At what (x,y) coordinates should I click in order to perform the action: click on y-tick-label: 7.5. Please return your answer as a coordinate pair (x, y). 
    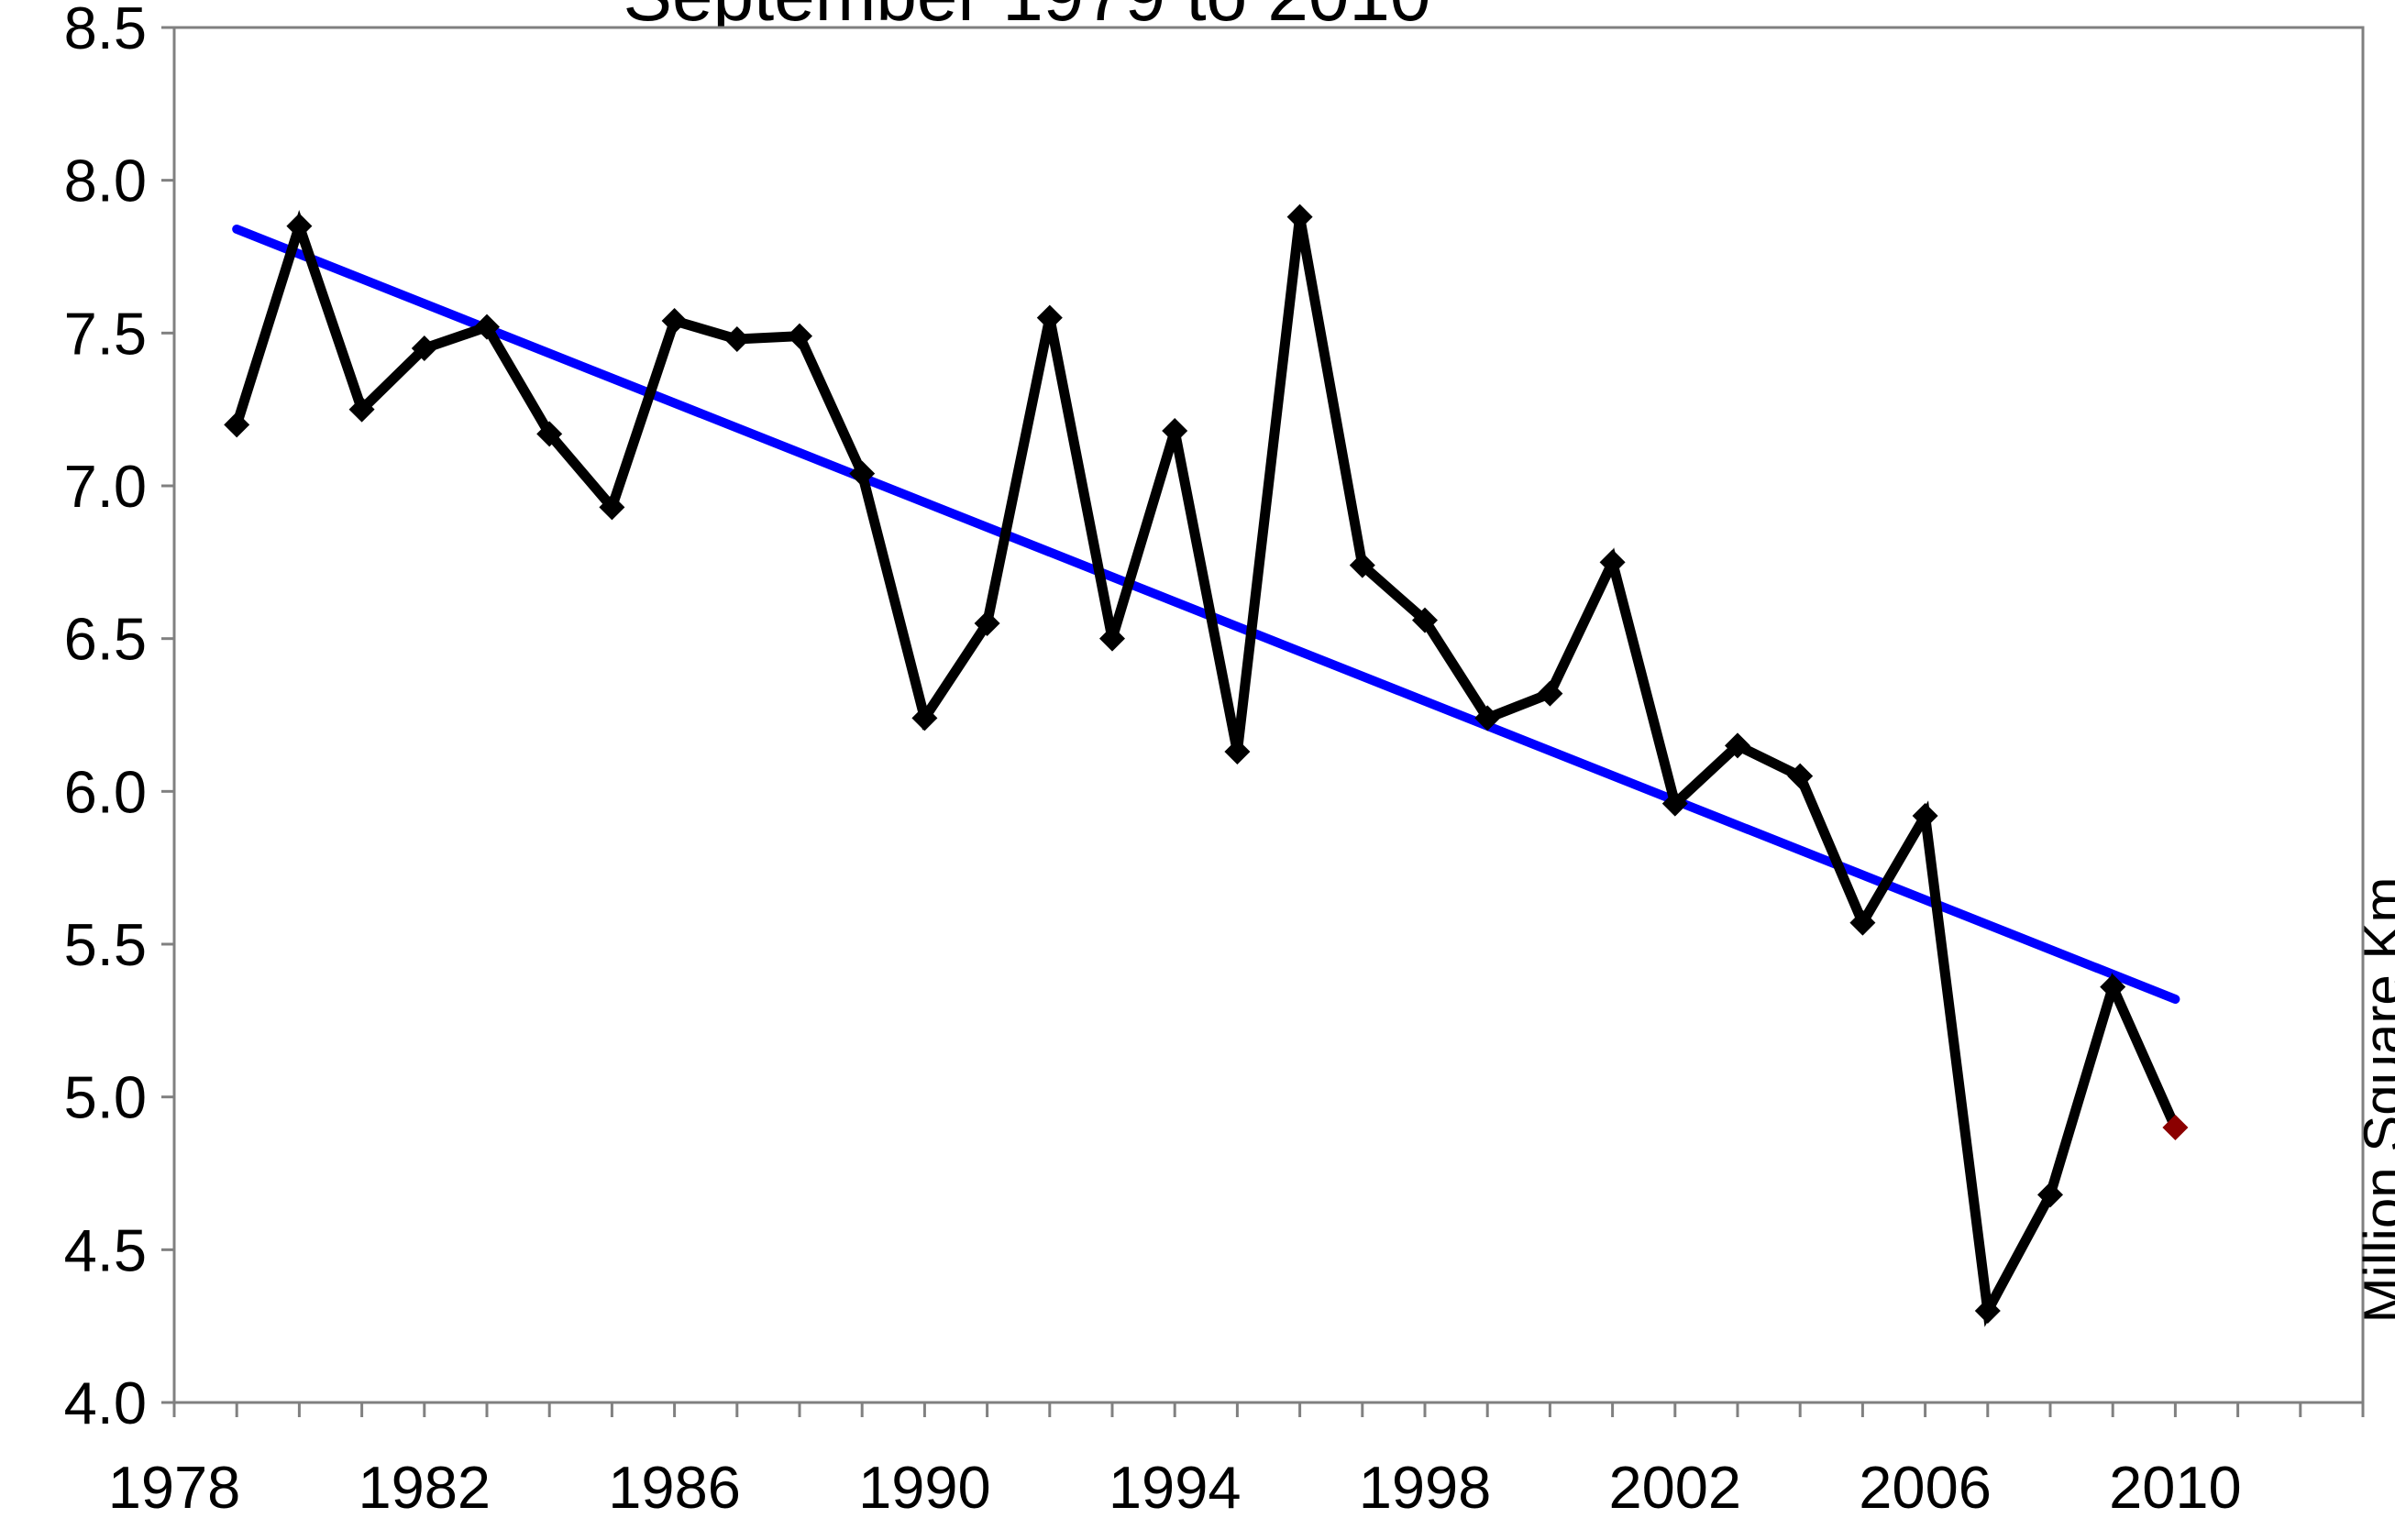
    Looking at the image, I should click on (105, 333).